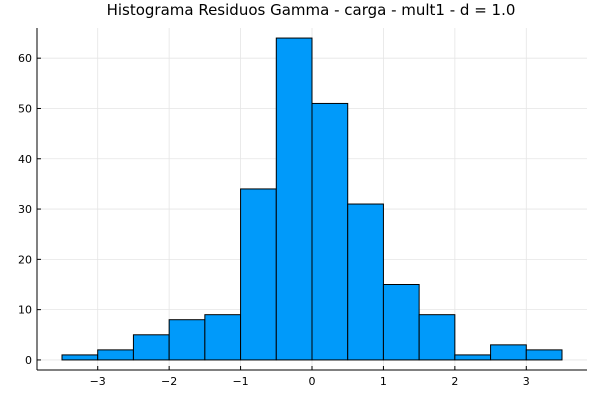 Image resolution: width=600 pixels, height=400 pixels. Describe the element at coordinates (98, 381) in the screenshot. I see `x-tick-label: −3` at that location.